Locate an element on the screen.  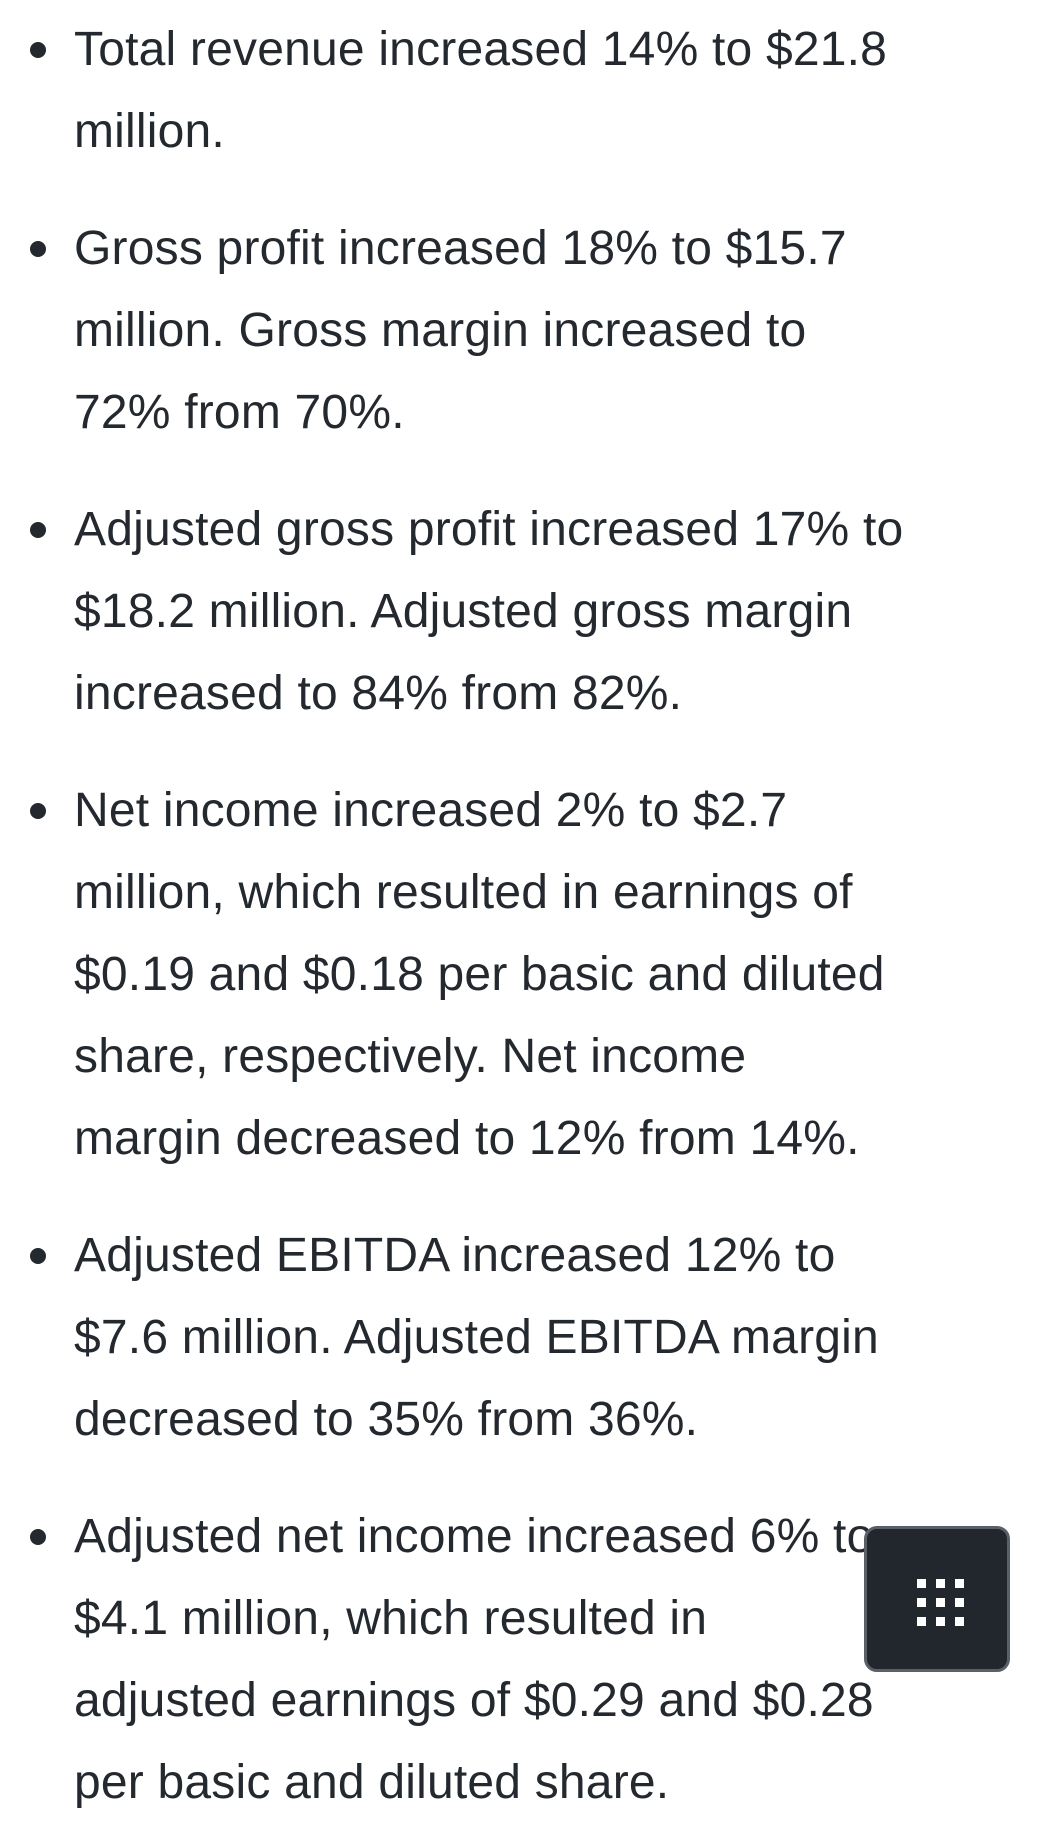
list-item-text: Net income increased 2% to $2.7 is located at coordinates (431, 810).